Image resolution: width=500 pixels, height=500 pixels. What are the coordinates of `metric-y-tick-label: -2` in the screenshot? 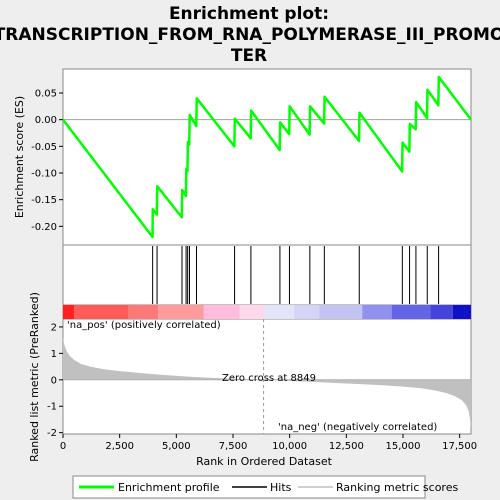 It's located at (52, 433).